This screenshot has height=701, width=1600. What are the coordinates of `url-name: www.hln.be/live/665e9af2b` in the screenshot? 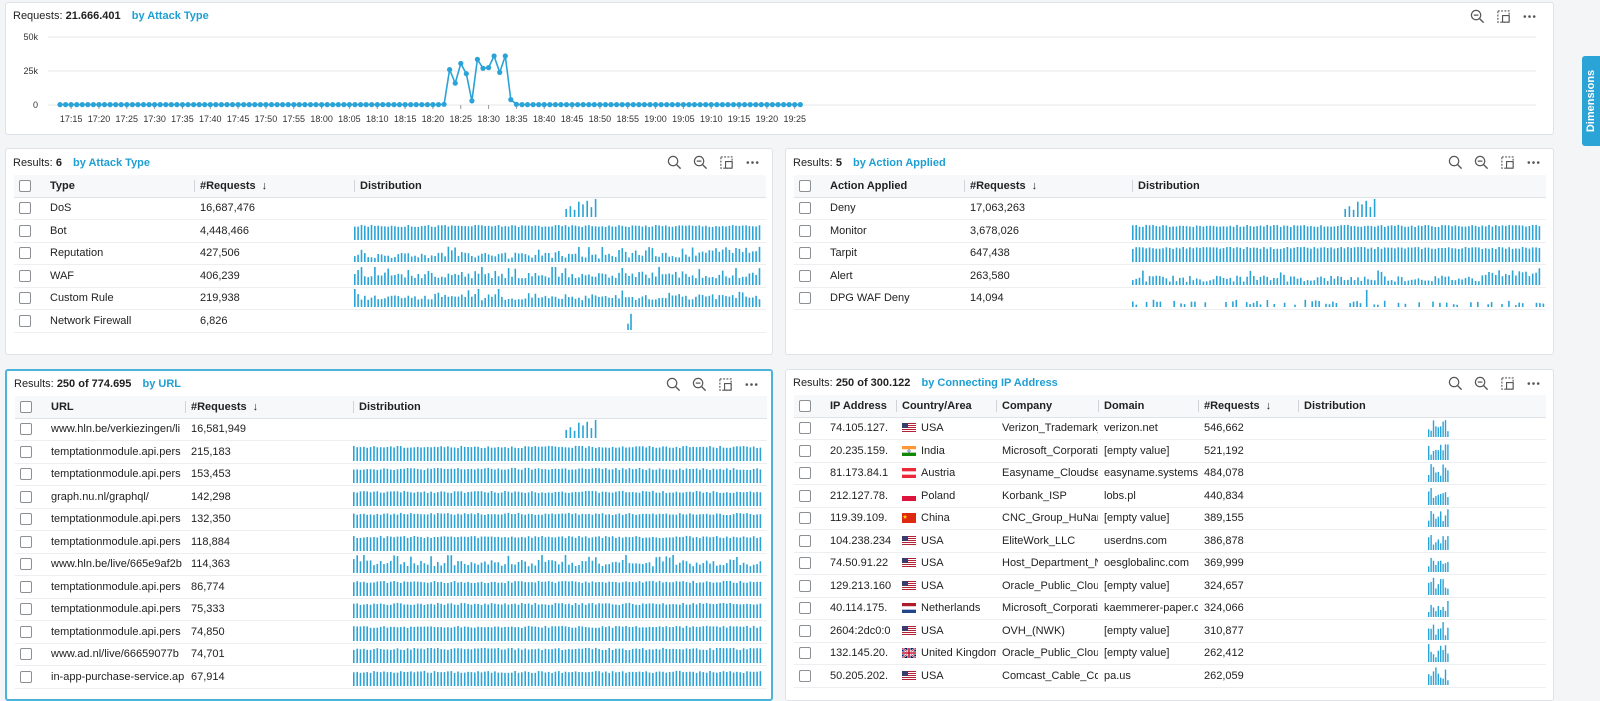 It's located at (115, 564).